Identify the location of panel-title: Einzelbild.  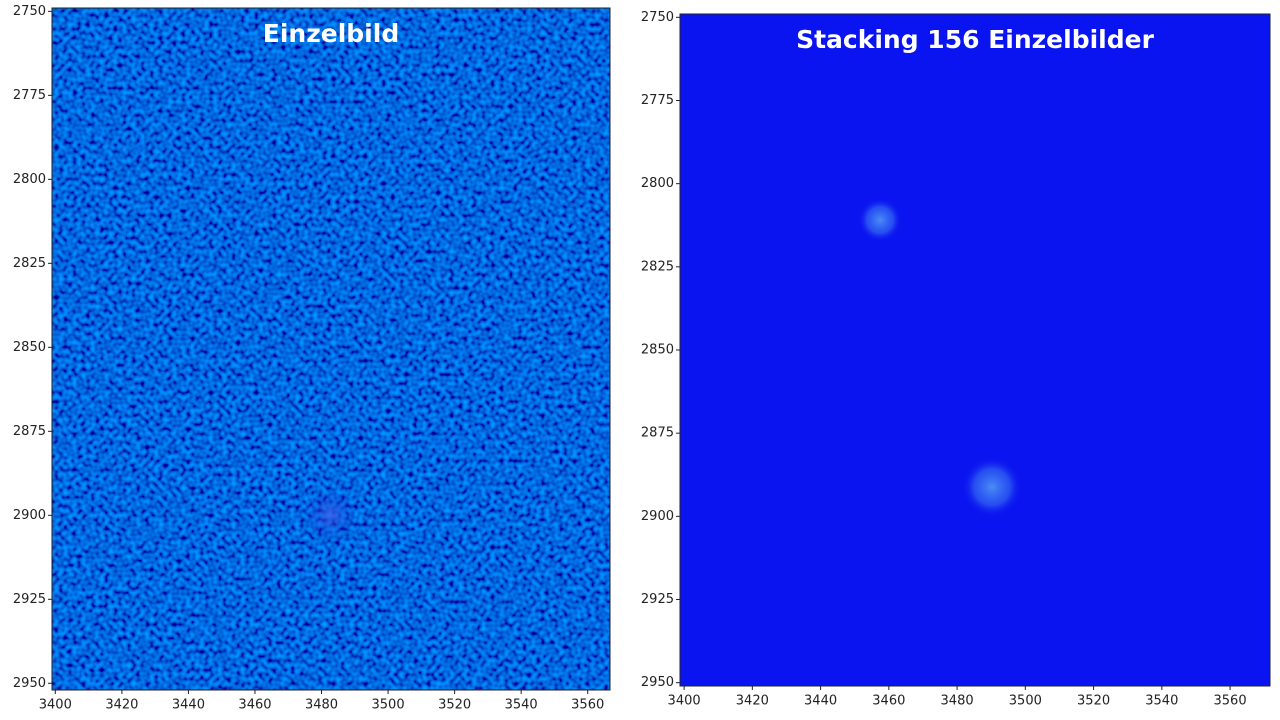
(331, 33).